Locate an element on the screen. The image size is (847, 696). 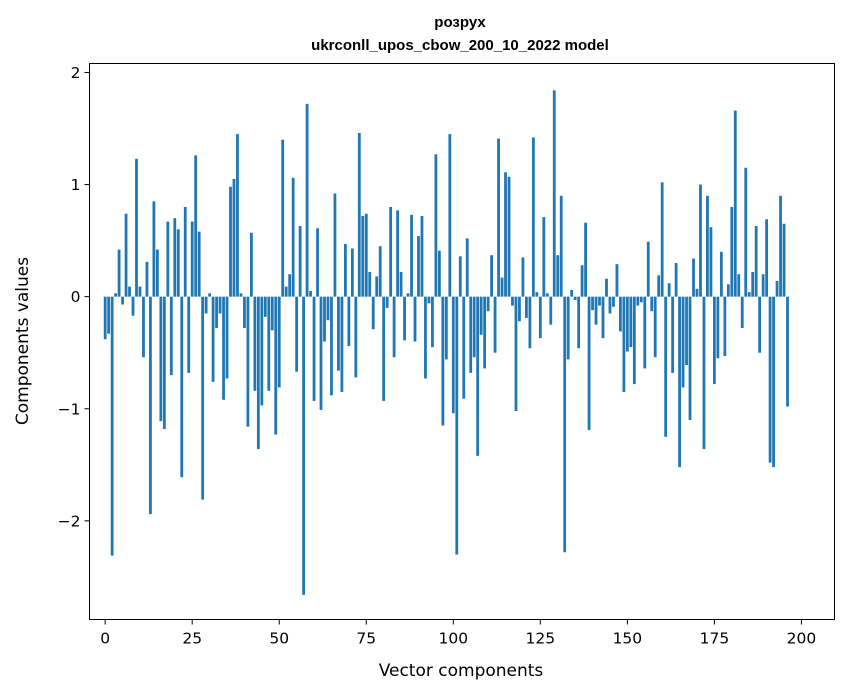
y-axis-label: Components values is located at coordinates (23, 341).